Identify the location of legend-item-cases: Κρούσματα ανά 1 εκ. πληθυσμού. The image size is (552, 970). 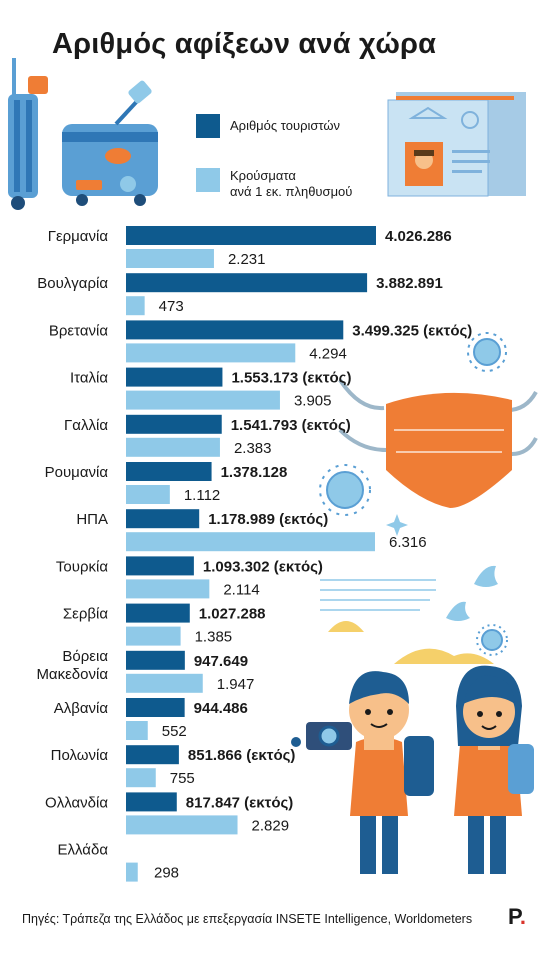
(274, 184).